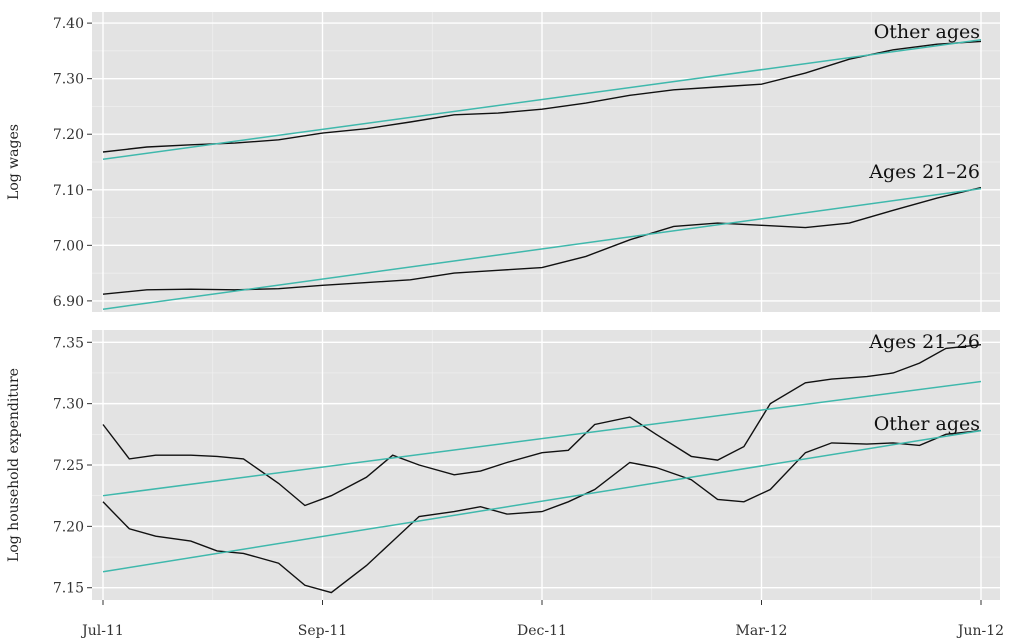 Image resolution: width=1010 pixels, height=641 pixels. I want to click on y-axis-title: Log household expenditure, so click(14, 465).